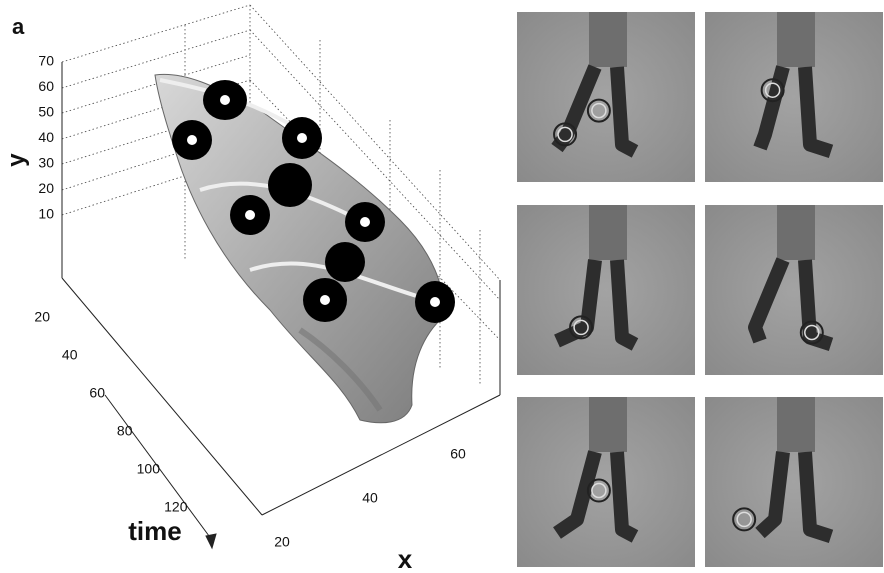  I want to click on x-tick-label: 60, so click(458, 454).